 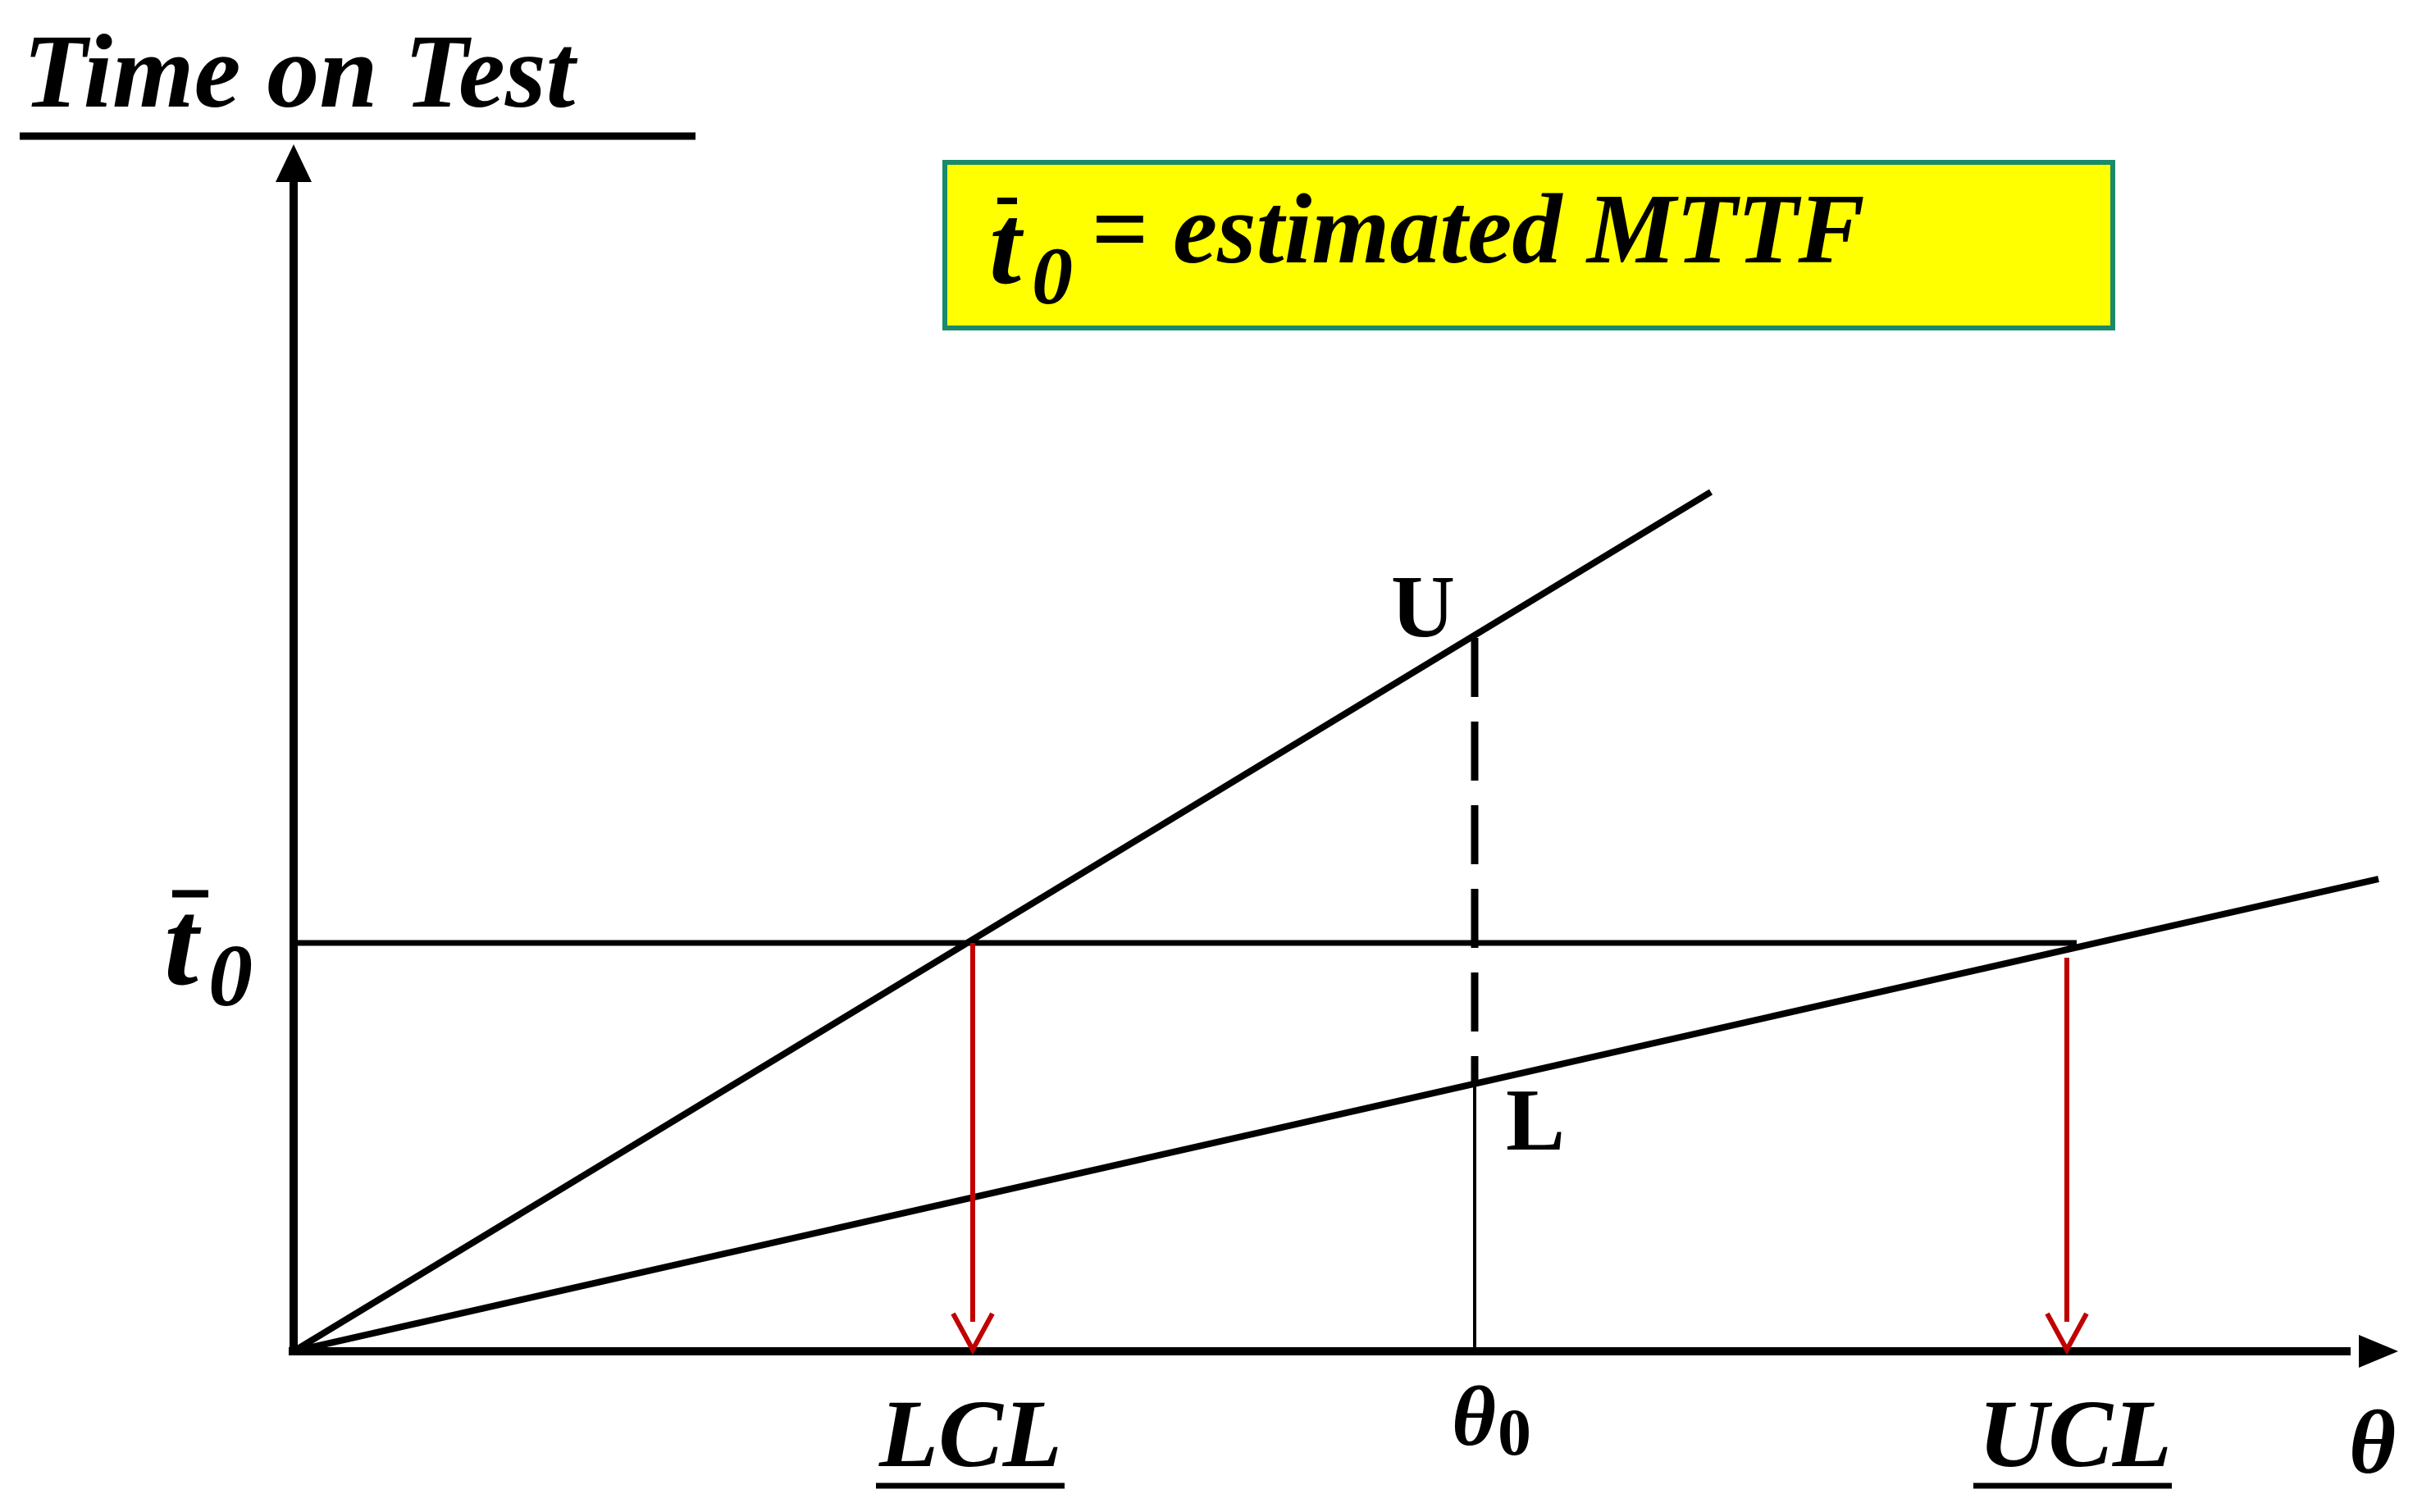 What do you see at coordinates (1423, 607) in the screenshot?
I see `upper-point-label: U` at bounding box center [1423, 607].